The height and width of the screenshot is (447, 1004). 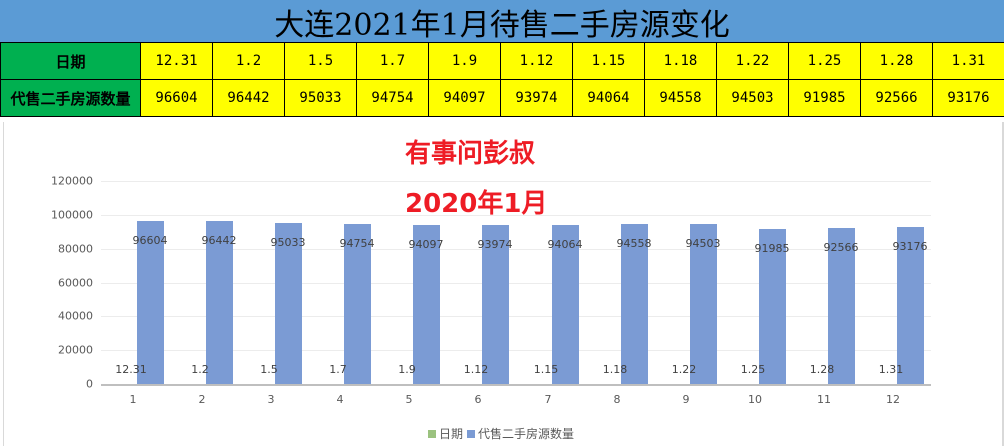 I want to click on x-axis-tick: 3, so click(x=271, y=399).